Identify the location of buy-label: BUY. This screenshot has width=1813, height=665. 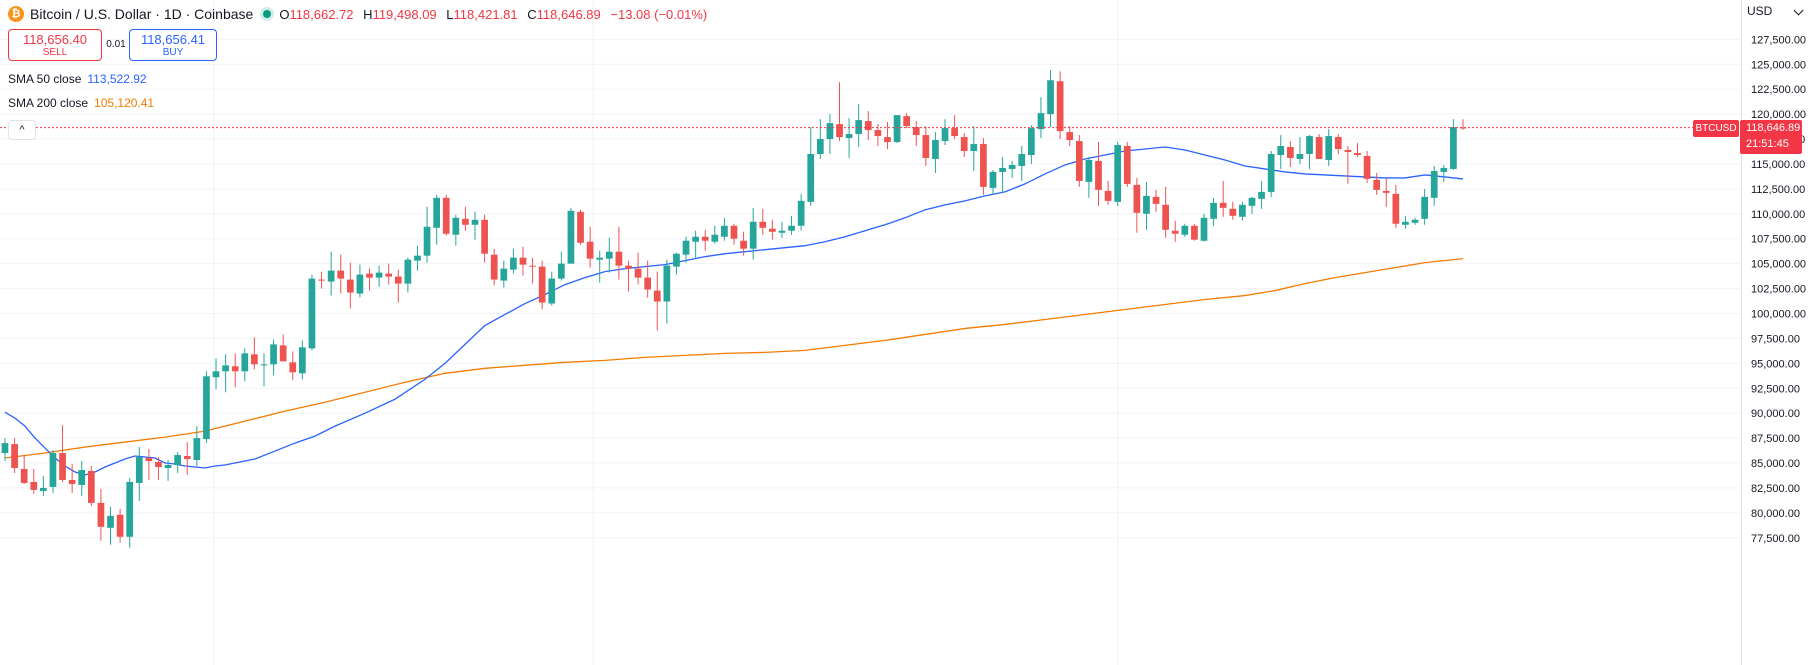
(173, 52).